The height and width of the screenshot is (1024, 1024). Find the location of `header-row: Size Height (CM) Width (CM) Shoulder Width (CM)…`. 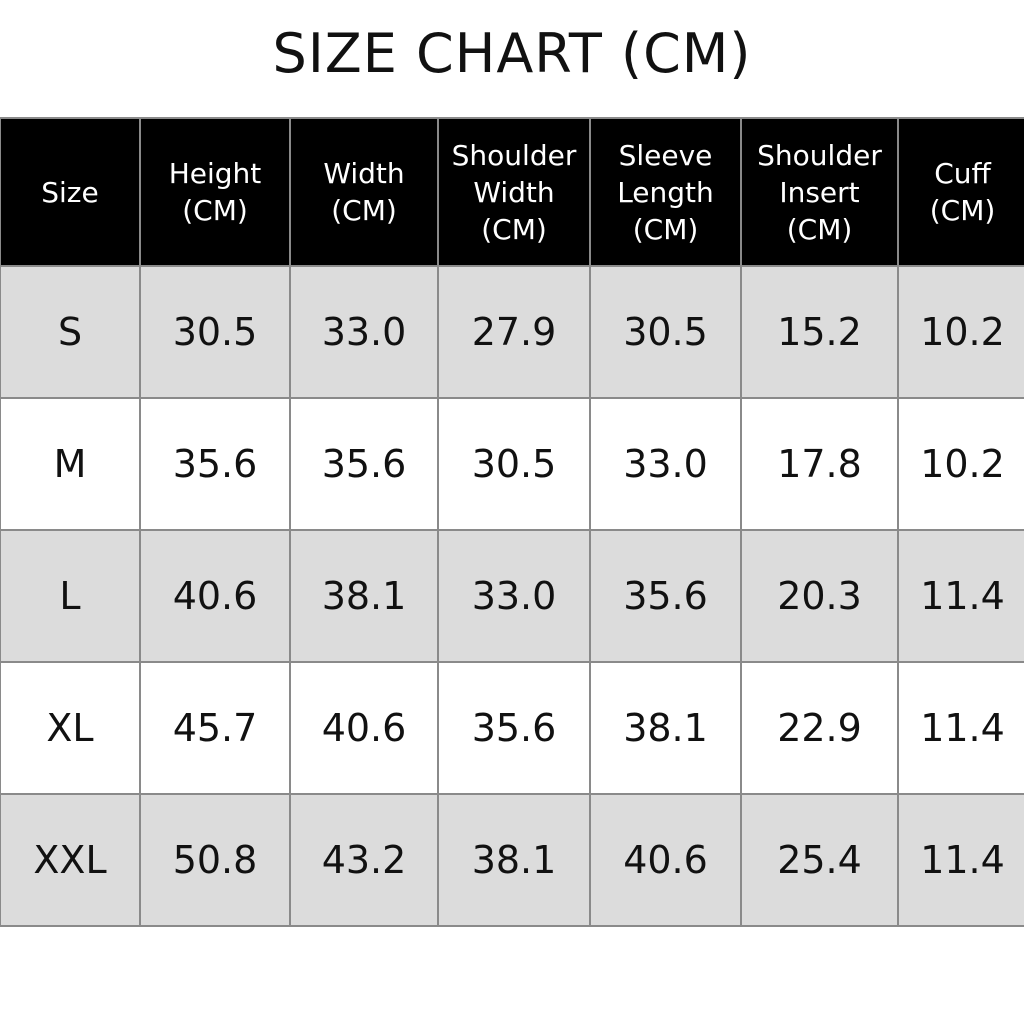

header-row: Size Height (CM) Width (CM) Shoulder Width (CM)… is located at coordinates (512, 192).